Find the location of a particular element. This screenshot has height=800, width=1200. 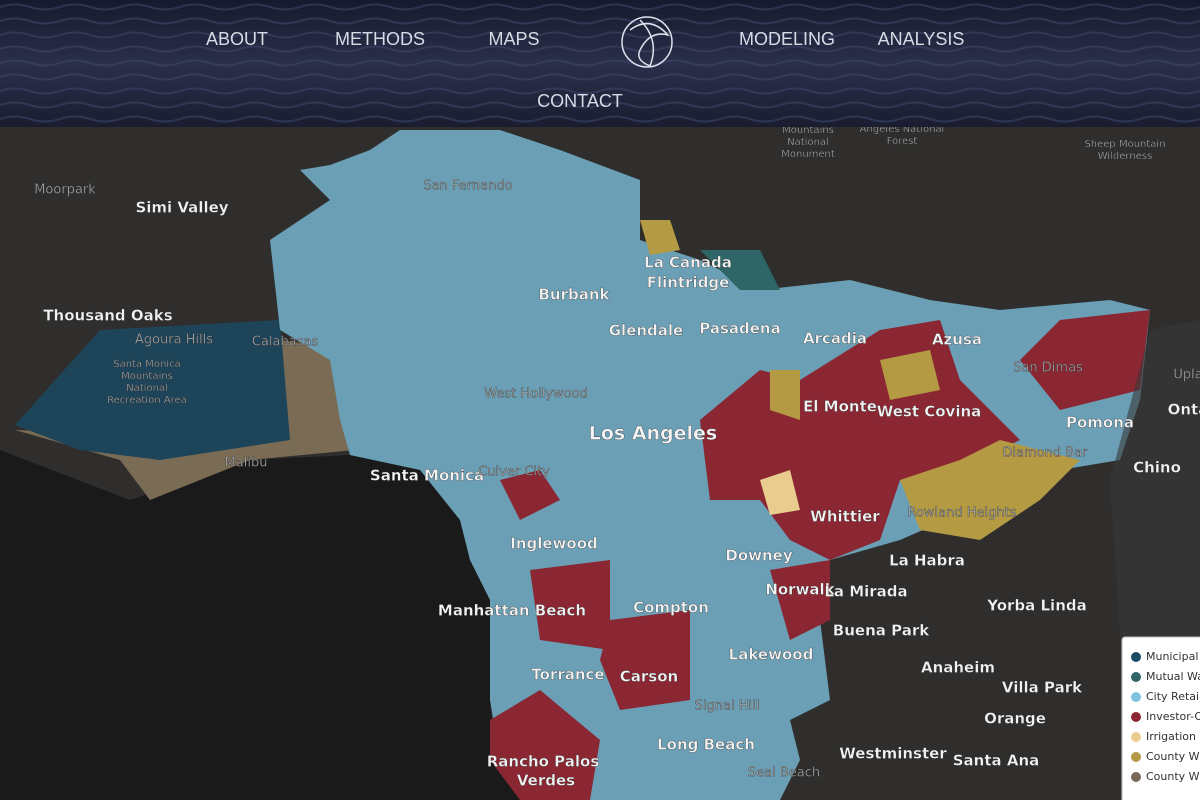

place-label: Glendale is located at coordinates (646, 331).